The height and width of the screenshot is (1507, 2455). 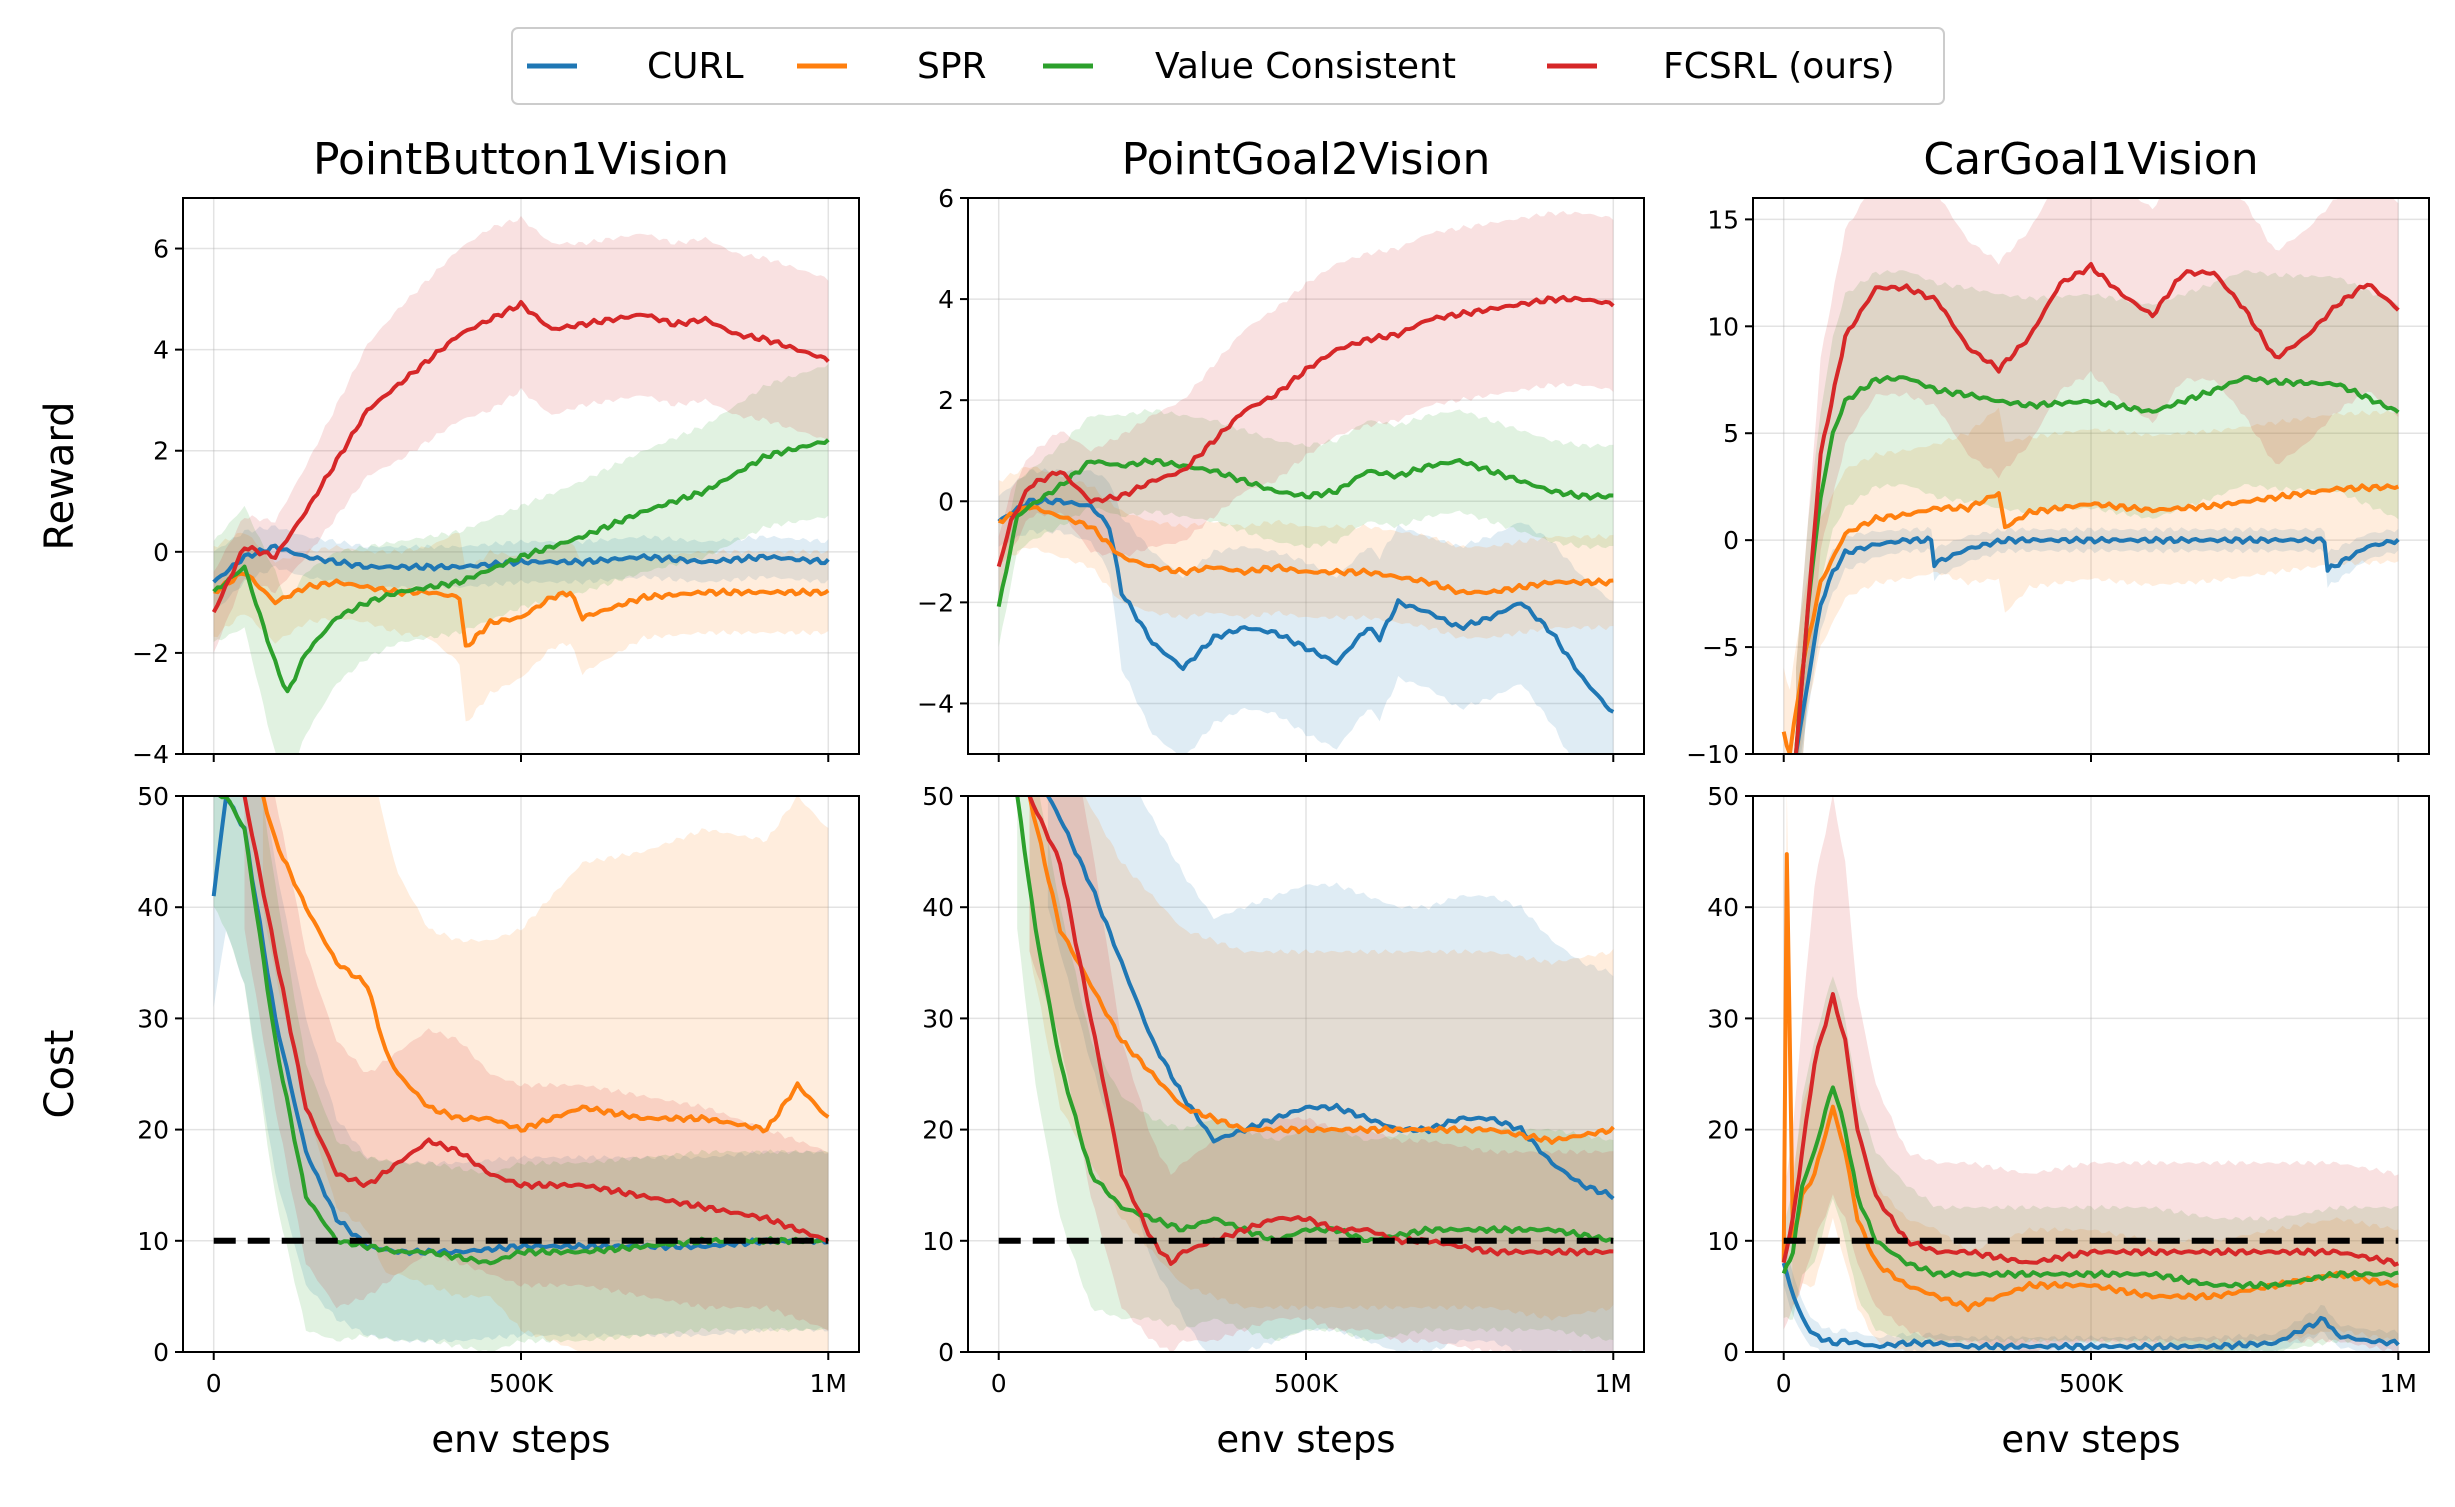 I want to click on legend-label-spr: SPR, so click(x=952, y=66).